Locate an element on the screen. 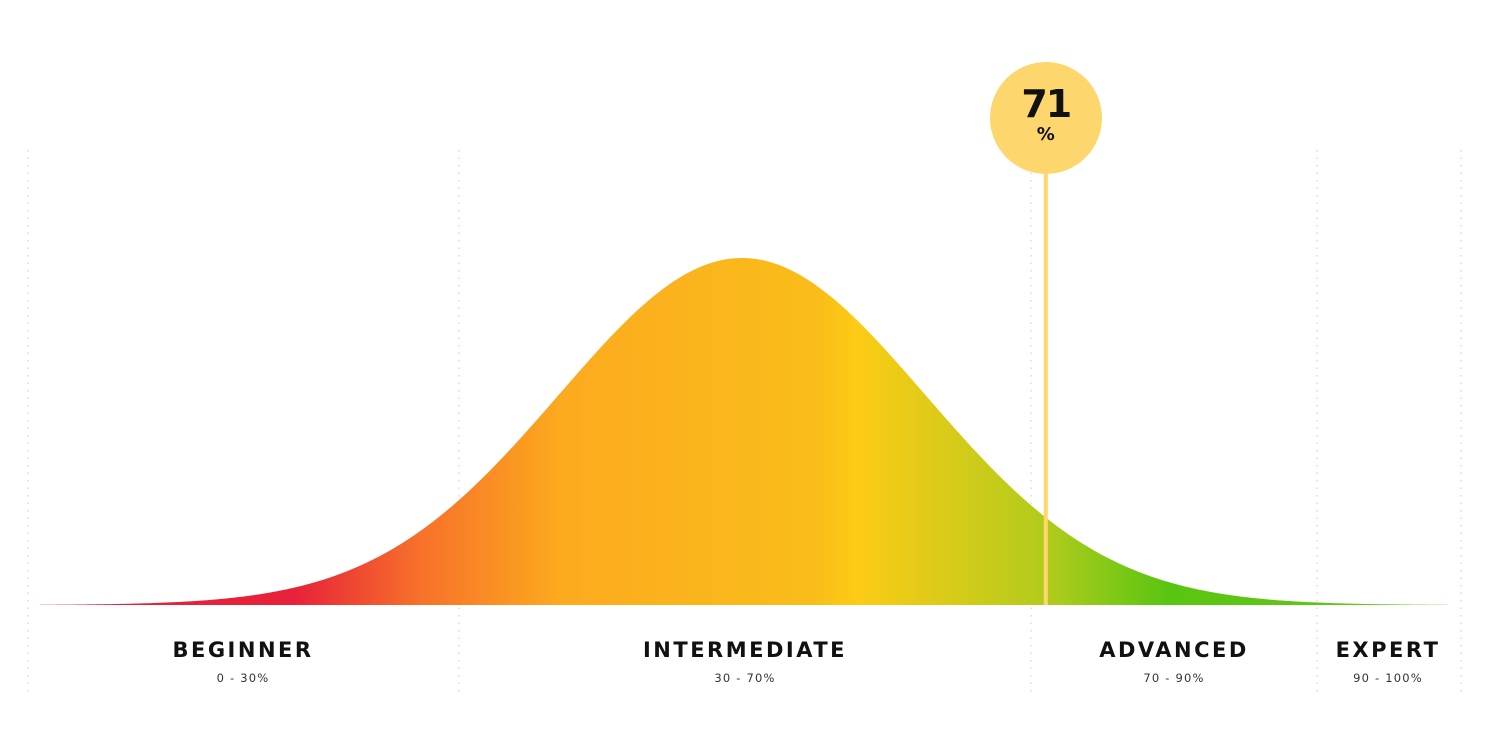  zone-range: 90 - 100% is located at coordinates (1388, 678).